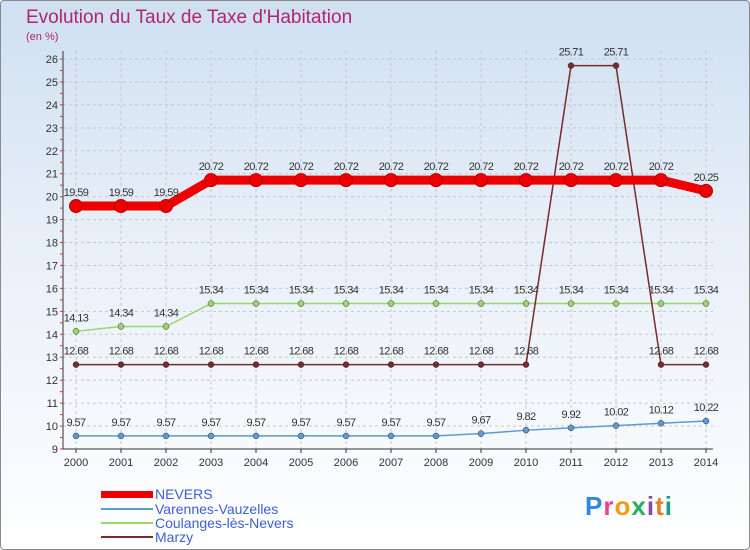 Image resolution: width=750 pixels, height=550 pixels. What do you see at coordinates (301, 463) in the screenshot?
I see `x-tick-label: 2005` at bounding box center [301, 463].